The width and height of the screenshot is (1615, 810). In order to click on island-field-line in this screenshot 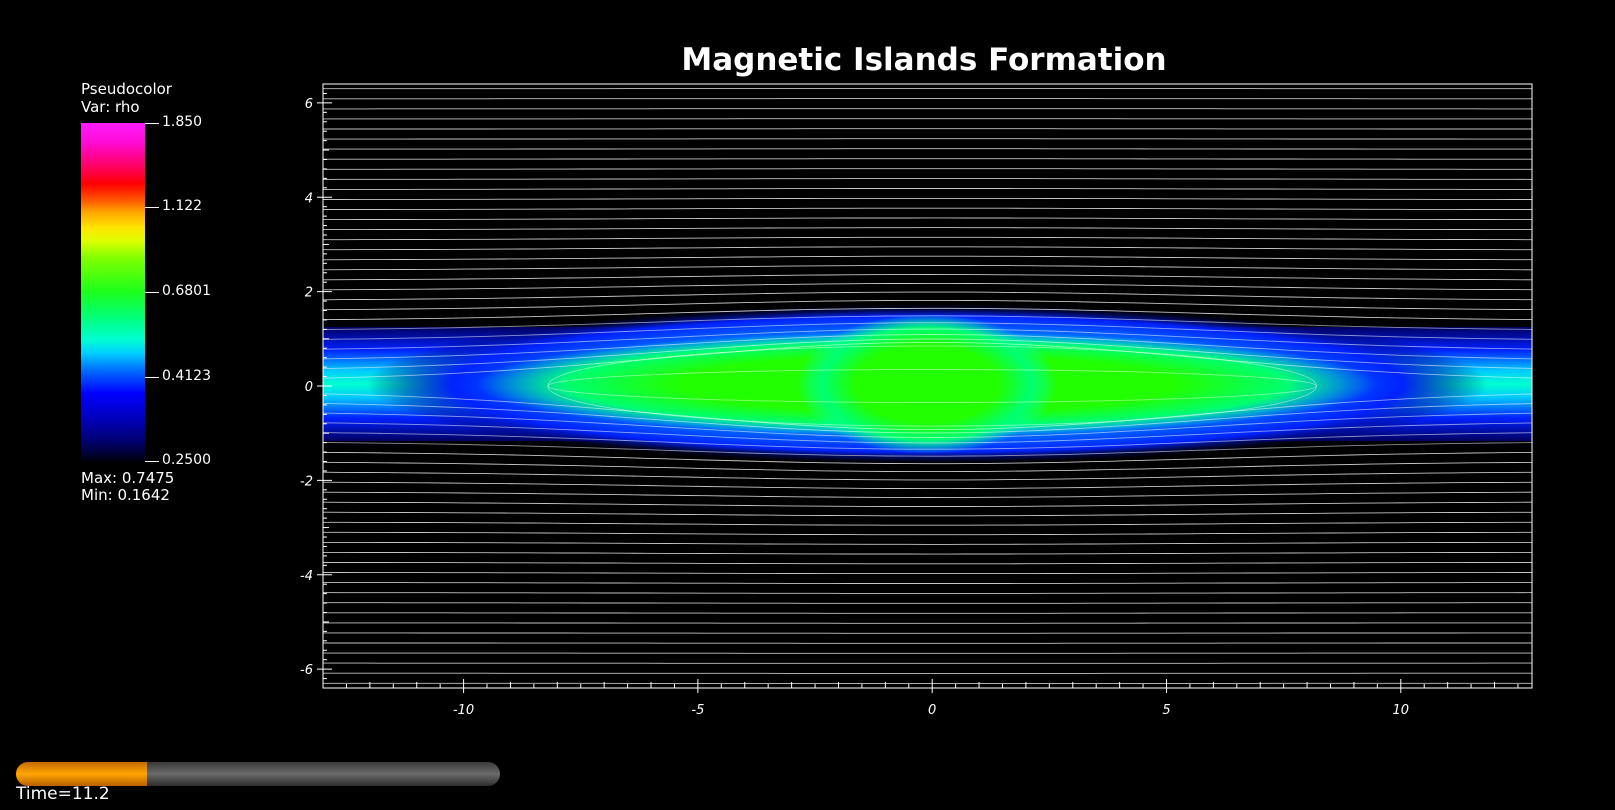, I will do `click(932, 386)`.